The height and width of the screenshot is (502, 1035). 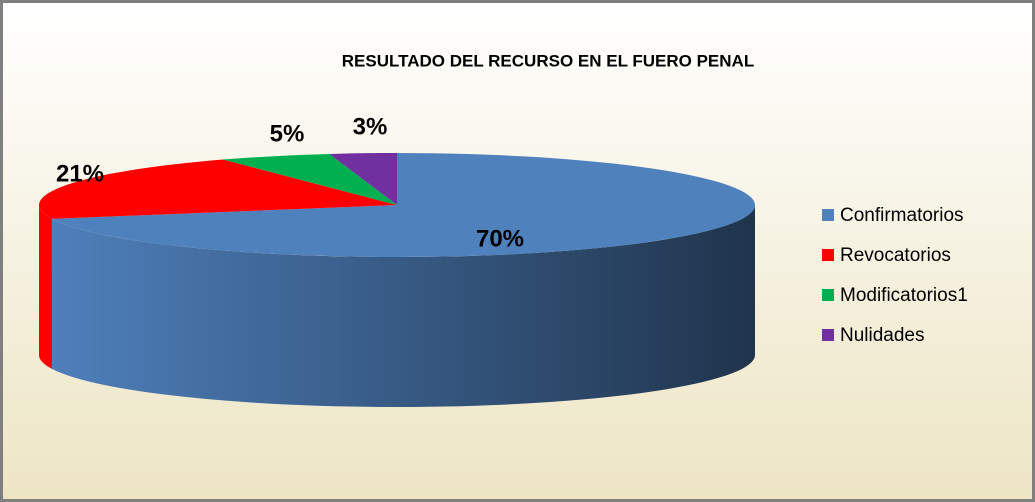 What do you see at coordinates (500, 238) in the screenshot?
I see `data-label: 70%` at bounding box center [500, 238].